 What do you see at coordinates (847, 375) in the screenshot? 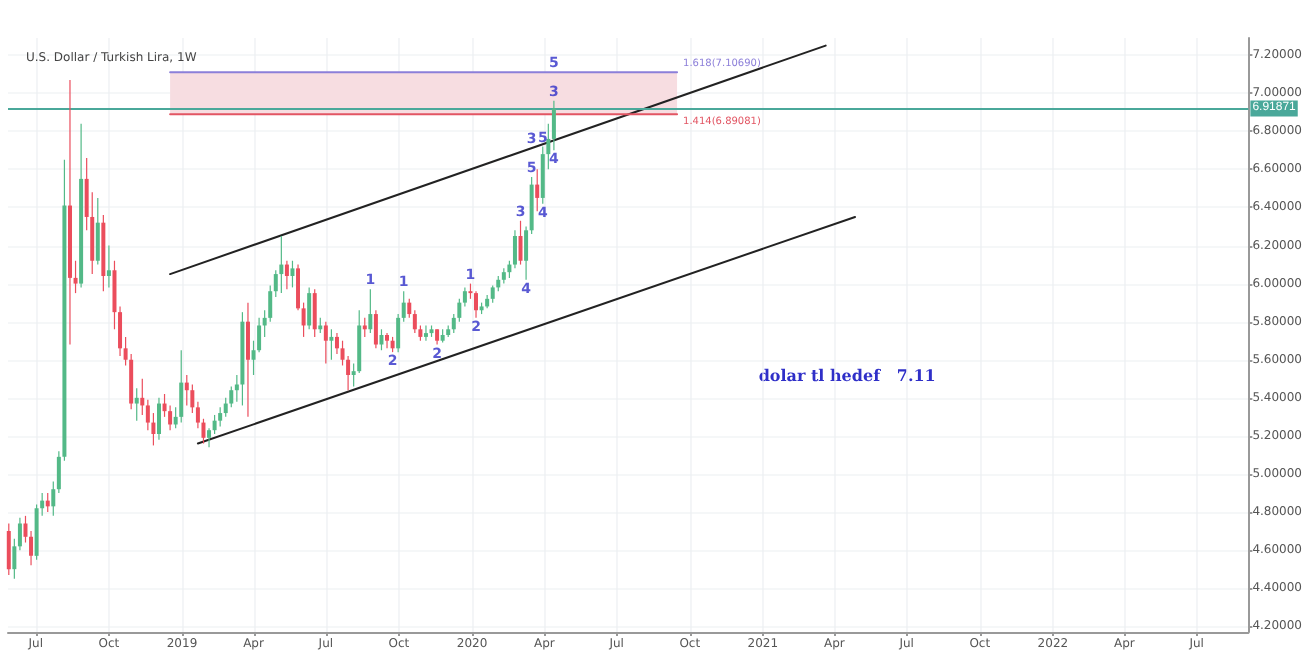
I see `annotation: dolar tl hedef 7.11` at bounding box center [847, 375].